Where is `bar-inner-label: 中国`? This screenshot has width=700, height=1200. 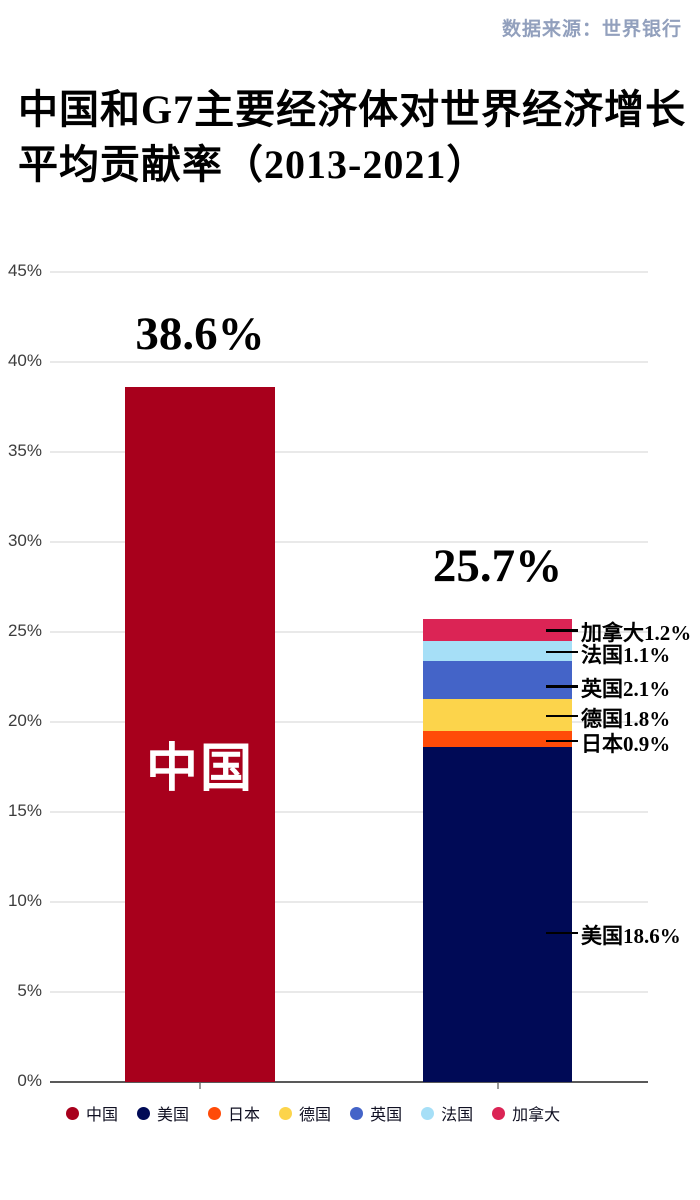
bar-inner-label: 中国 is located at coordinates (199, 769).